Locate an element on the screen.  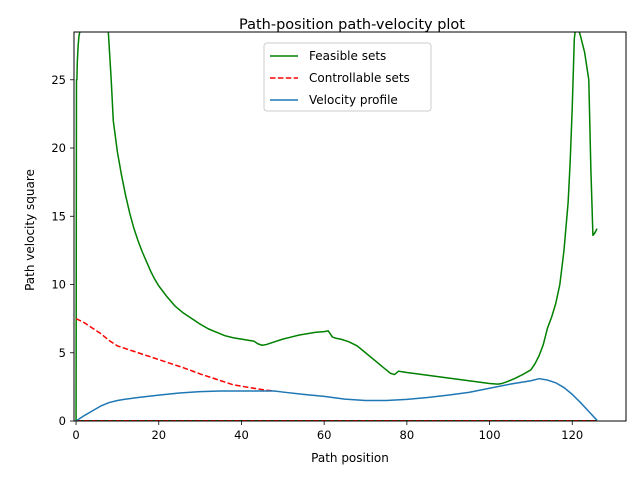
legend-label-feasible-sets: Feasible sets is located at coordinates (347, 56).